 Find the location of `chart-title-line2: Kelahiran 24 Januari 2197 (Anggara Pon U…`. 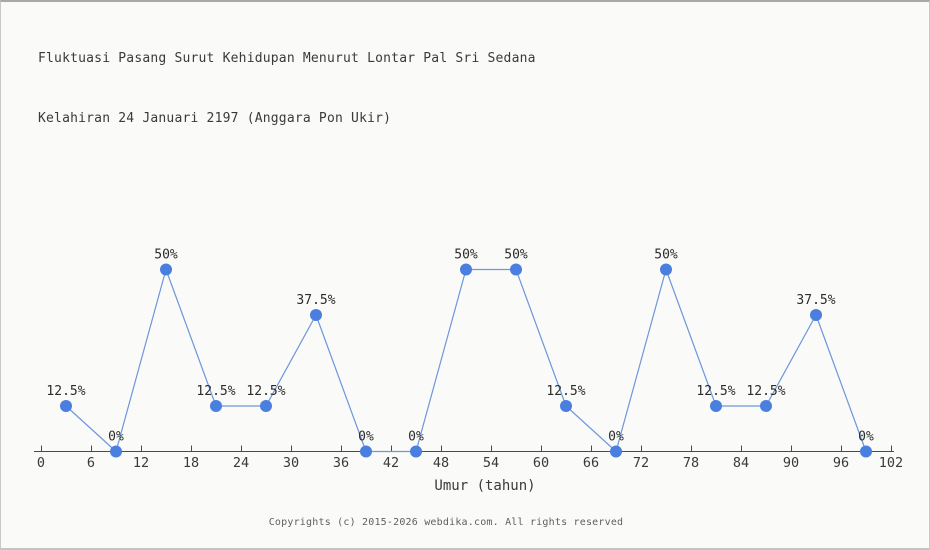

chart-title-line2: Kelahiran 24 Januari 2197 (Anggara Pon U… is located at coordinates (215, 118).